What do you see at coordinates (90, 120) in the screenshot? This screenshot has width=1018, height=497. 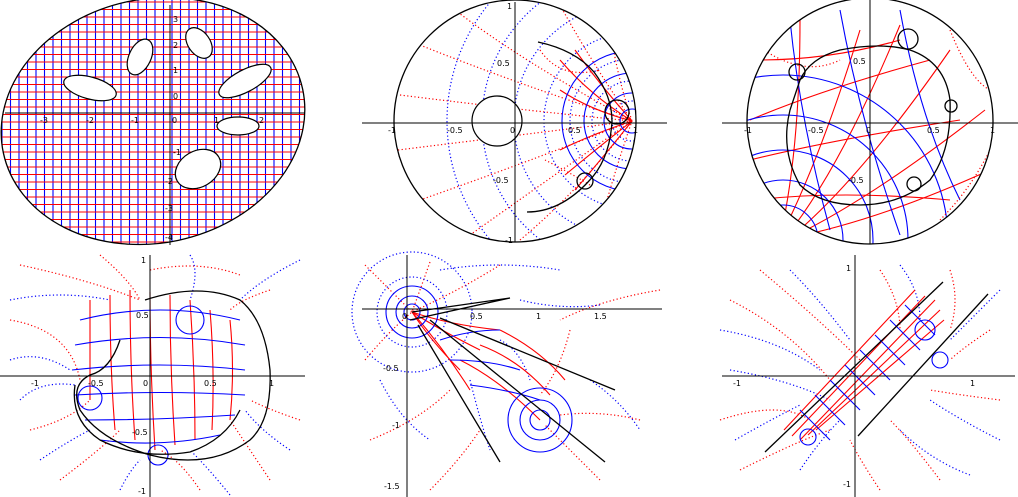 I see `x-tick-label: -2` at bounding box center [90, 120].